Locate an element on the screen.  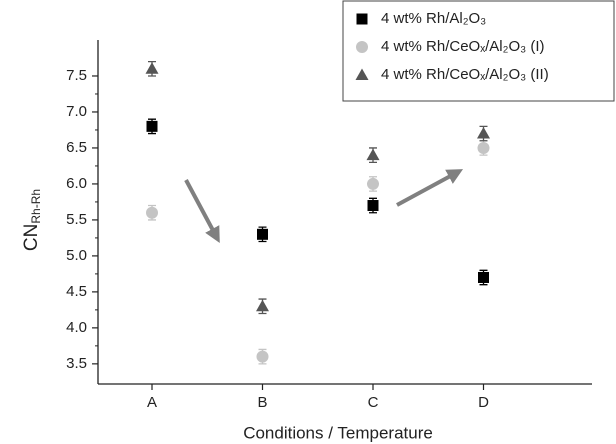
y-tick-label: 7.0 is located at coordinates (76, 111).